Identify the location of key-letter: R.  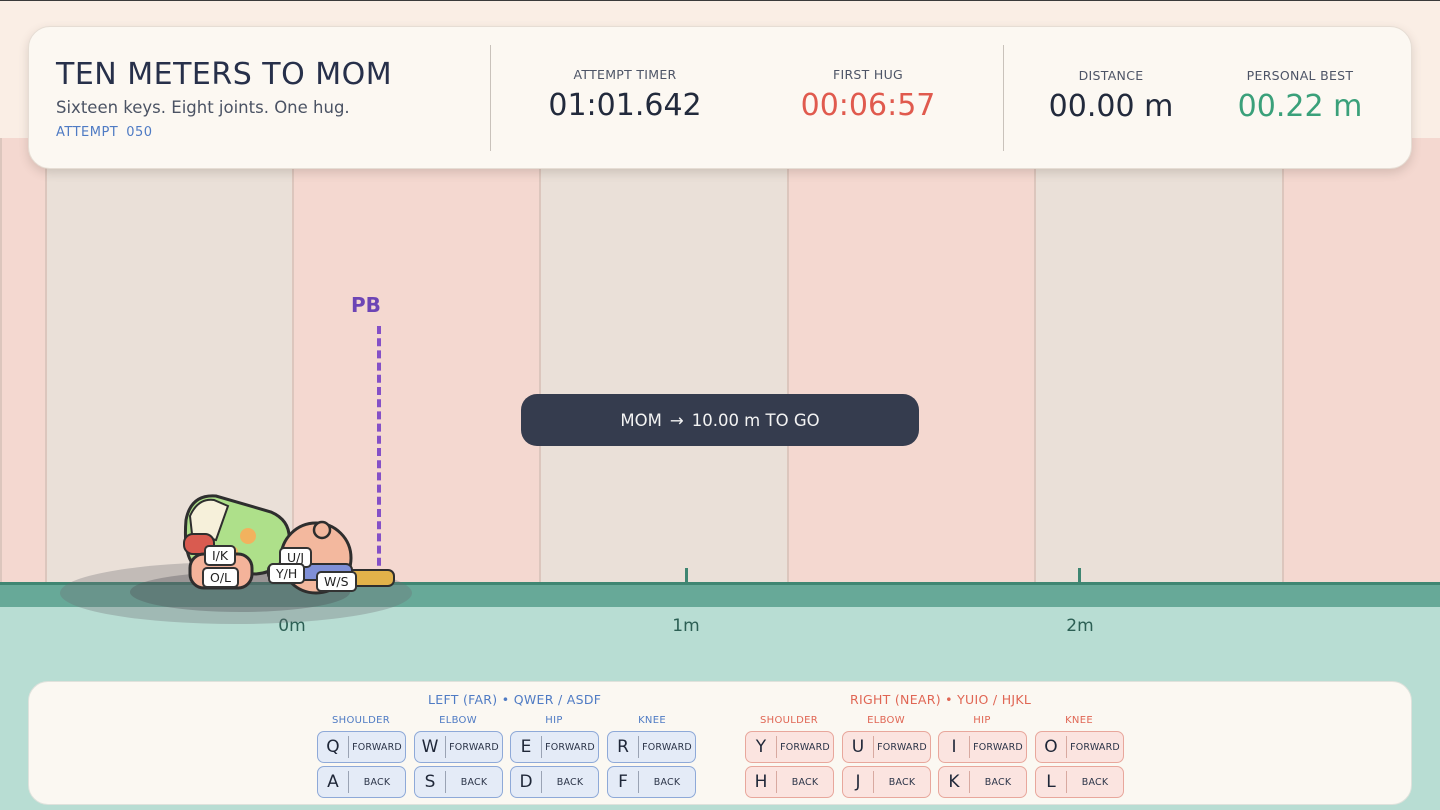
(623, 747).